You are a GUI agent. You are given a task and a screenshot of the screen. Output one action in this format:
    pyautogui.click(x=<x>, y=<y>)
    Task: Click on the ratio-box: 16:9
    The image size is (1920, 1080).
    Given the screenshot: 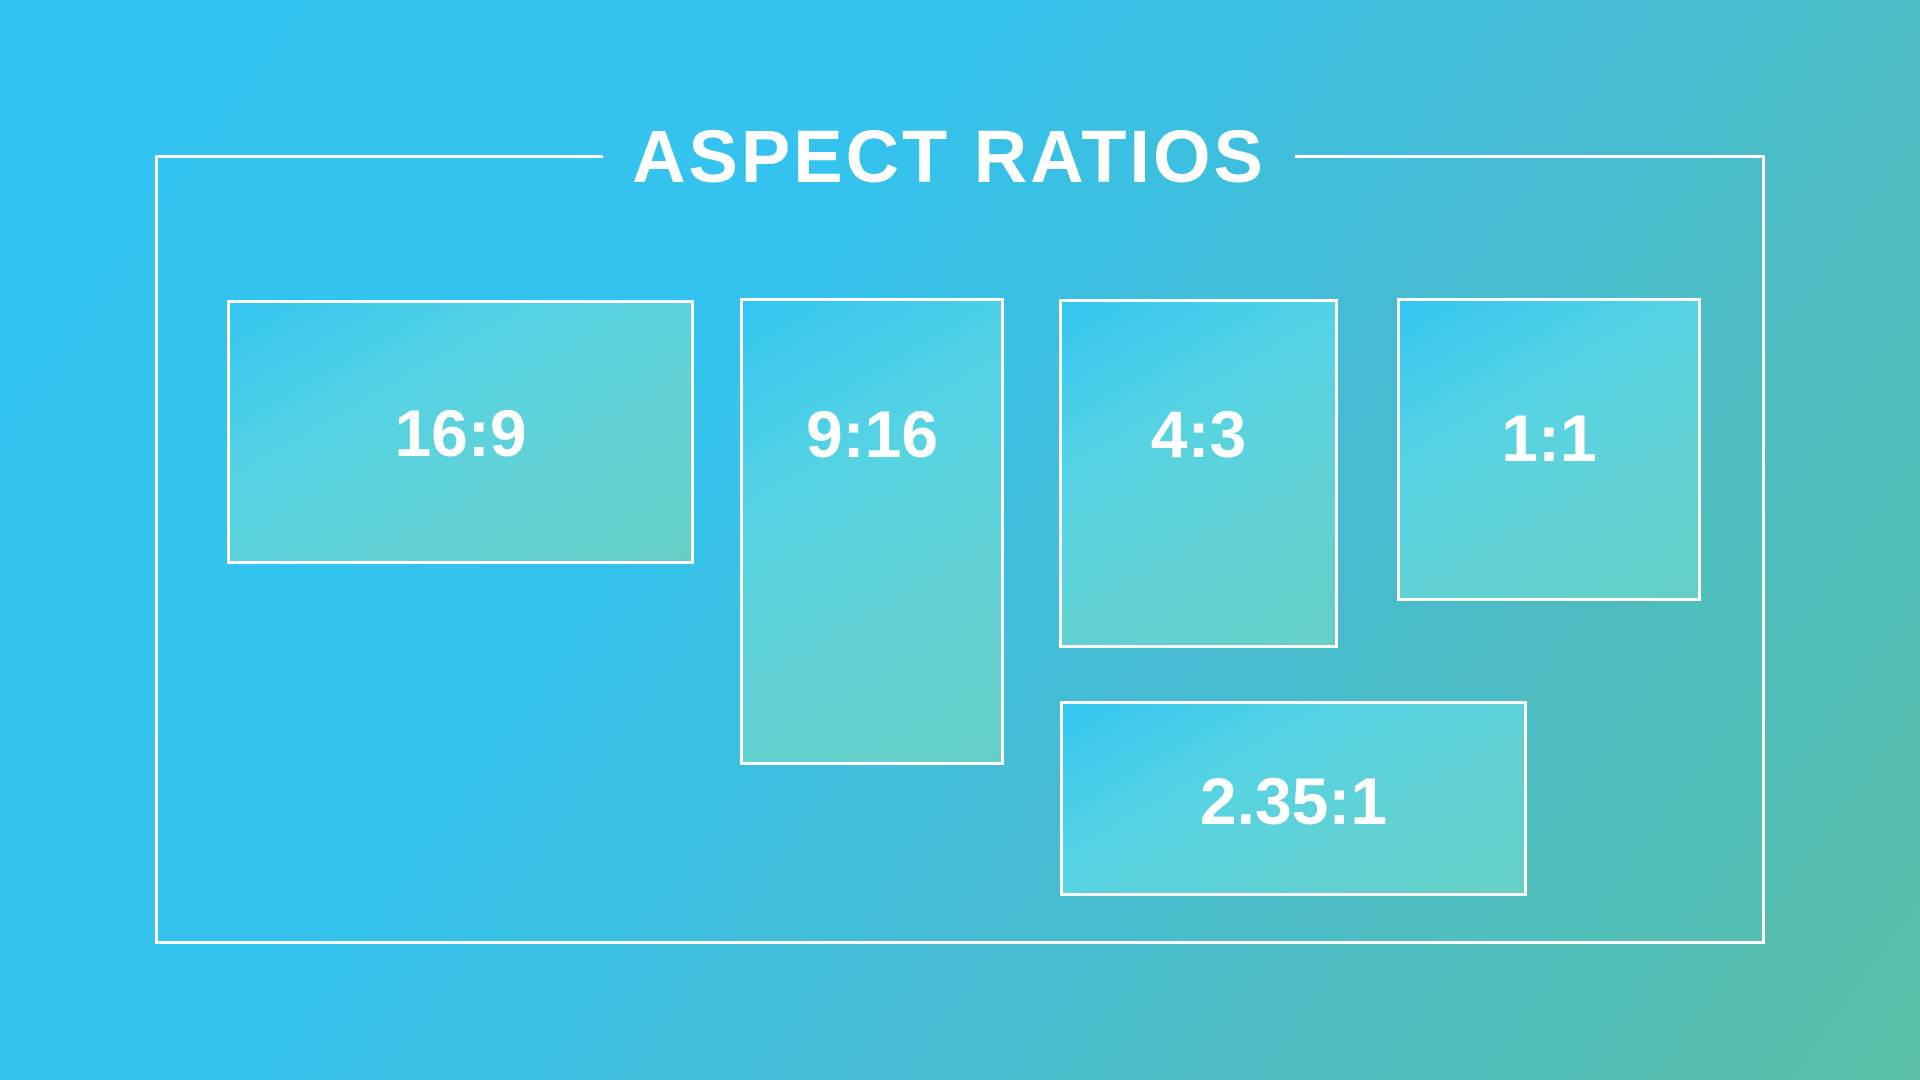 What is the action you would take?
    pyautogui.click(x=460, y=432)
    